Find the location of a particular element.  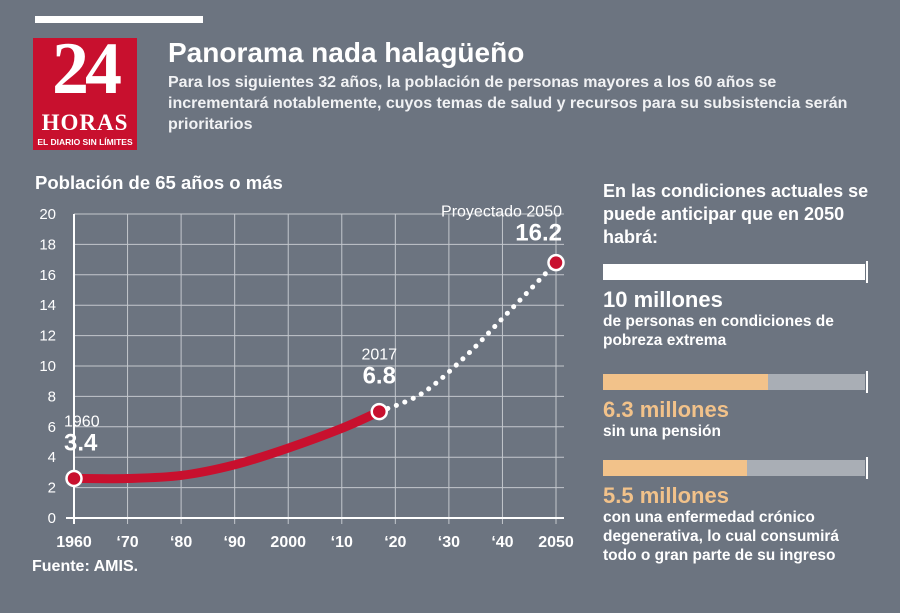

y-tick-label: 4 is located at coordinates (52, 457).